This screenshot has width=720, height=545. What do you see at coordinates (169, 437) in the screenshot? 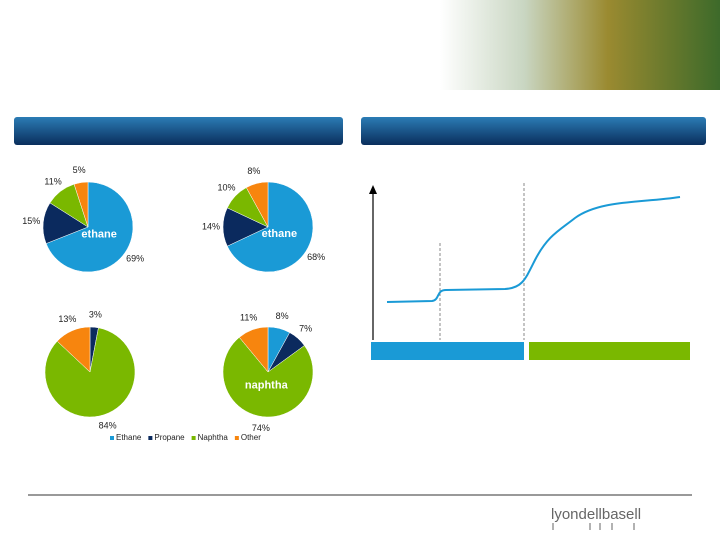
I see `legend-label: Propane` at bounding box center [169, 437].